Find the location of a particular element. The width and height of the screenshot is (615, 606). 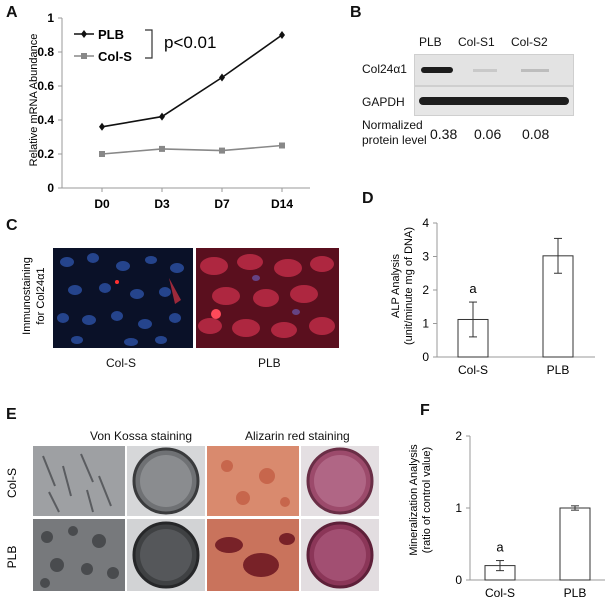

norm-value-col-s1: 0.06 is located at coordinates (488, 134).